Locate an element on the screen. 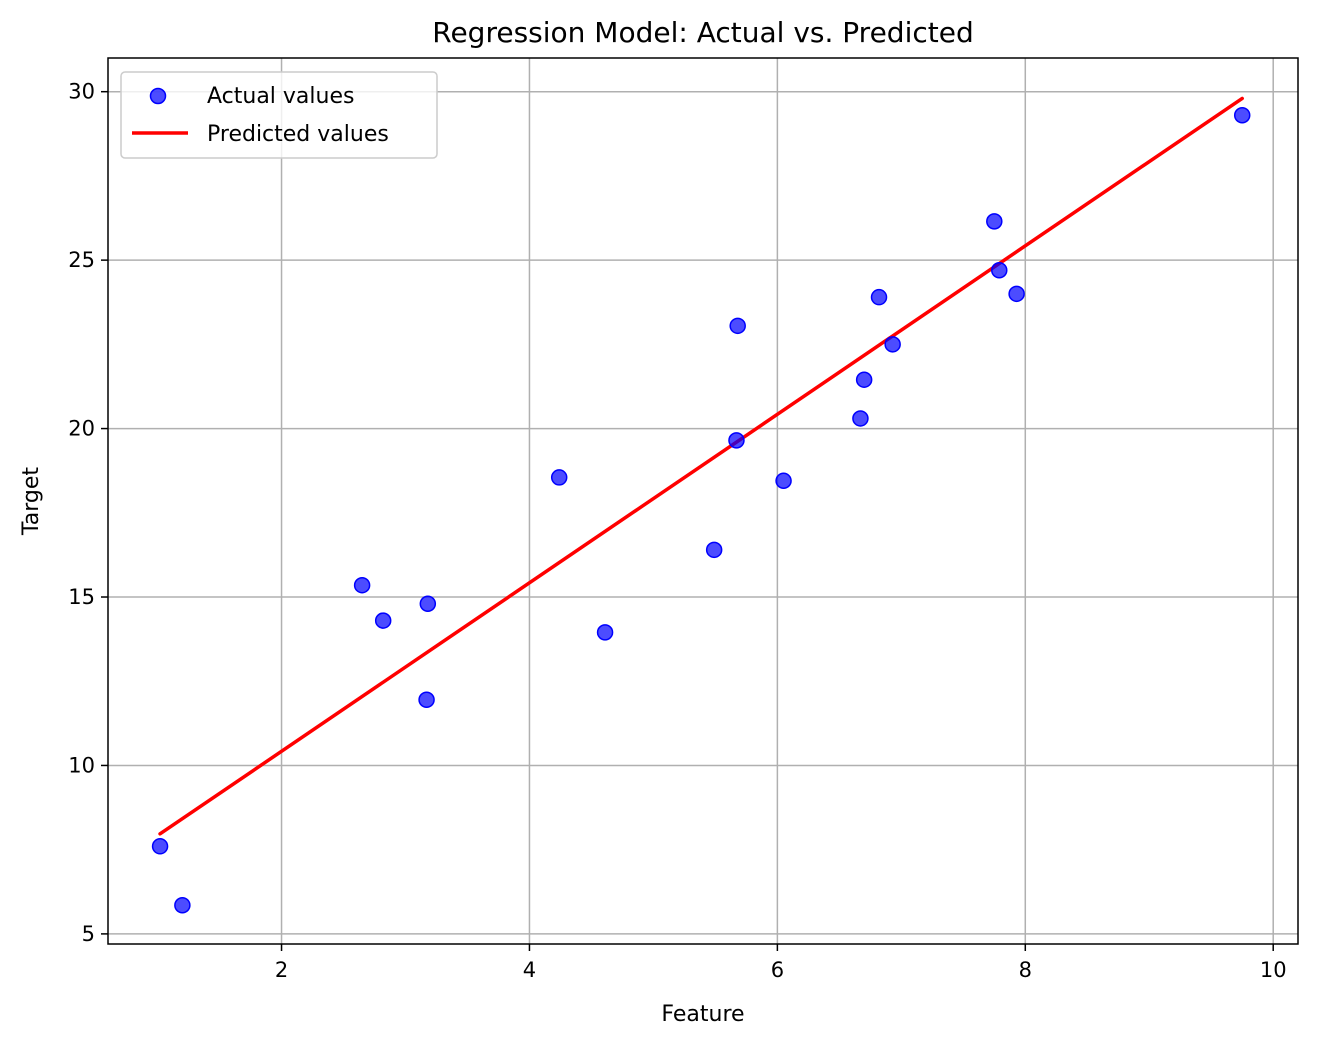 The width and height of the screenshot is (1318, 1046). y-tick-label: 20 is located at coordinates (81, 429).